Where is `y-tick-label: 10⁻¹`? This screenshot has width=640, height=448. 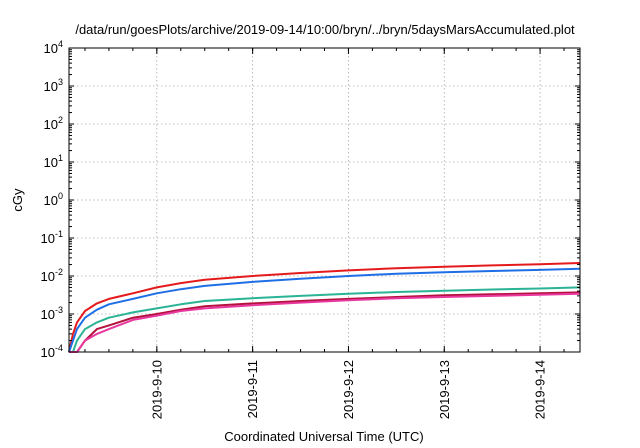
y-tick-label: 10⁻¹ is located at coordinates (52, 237).